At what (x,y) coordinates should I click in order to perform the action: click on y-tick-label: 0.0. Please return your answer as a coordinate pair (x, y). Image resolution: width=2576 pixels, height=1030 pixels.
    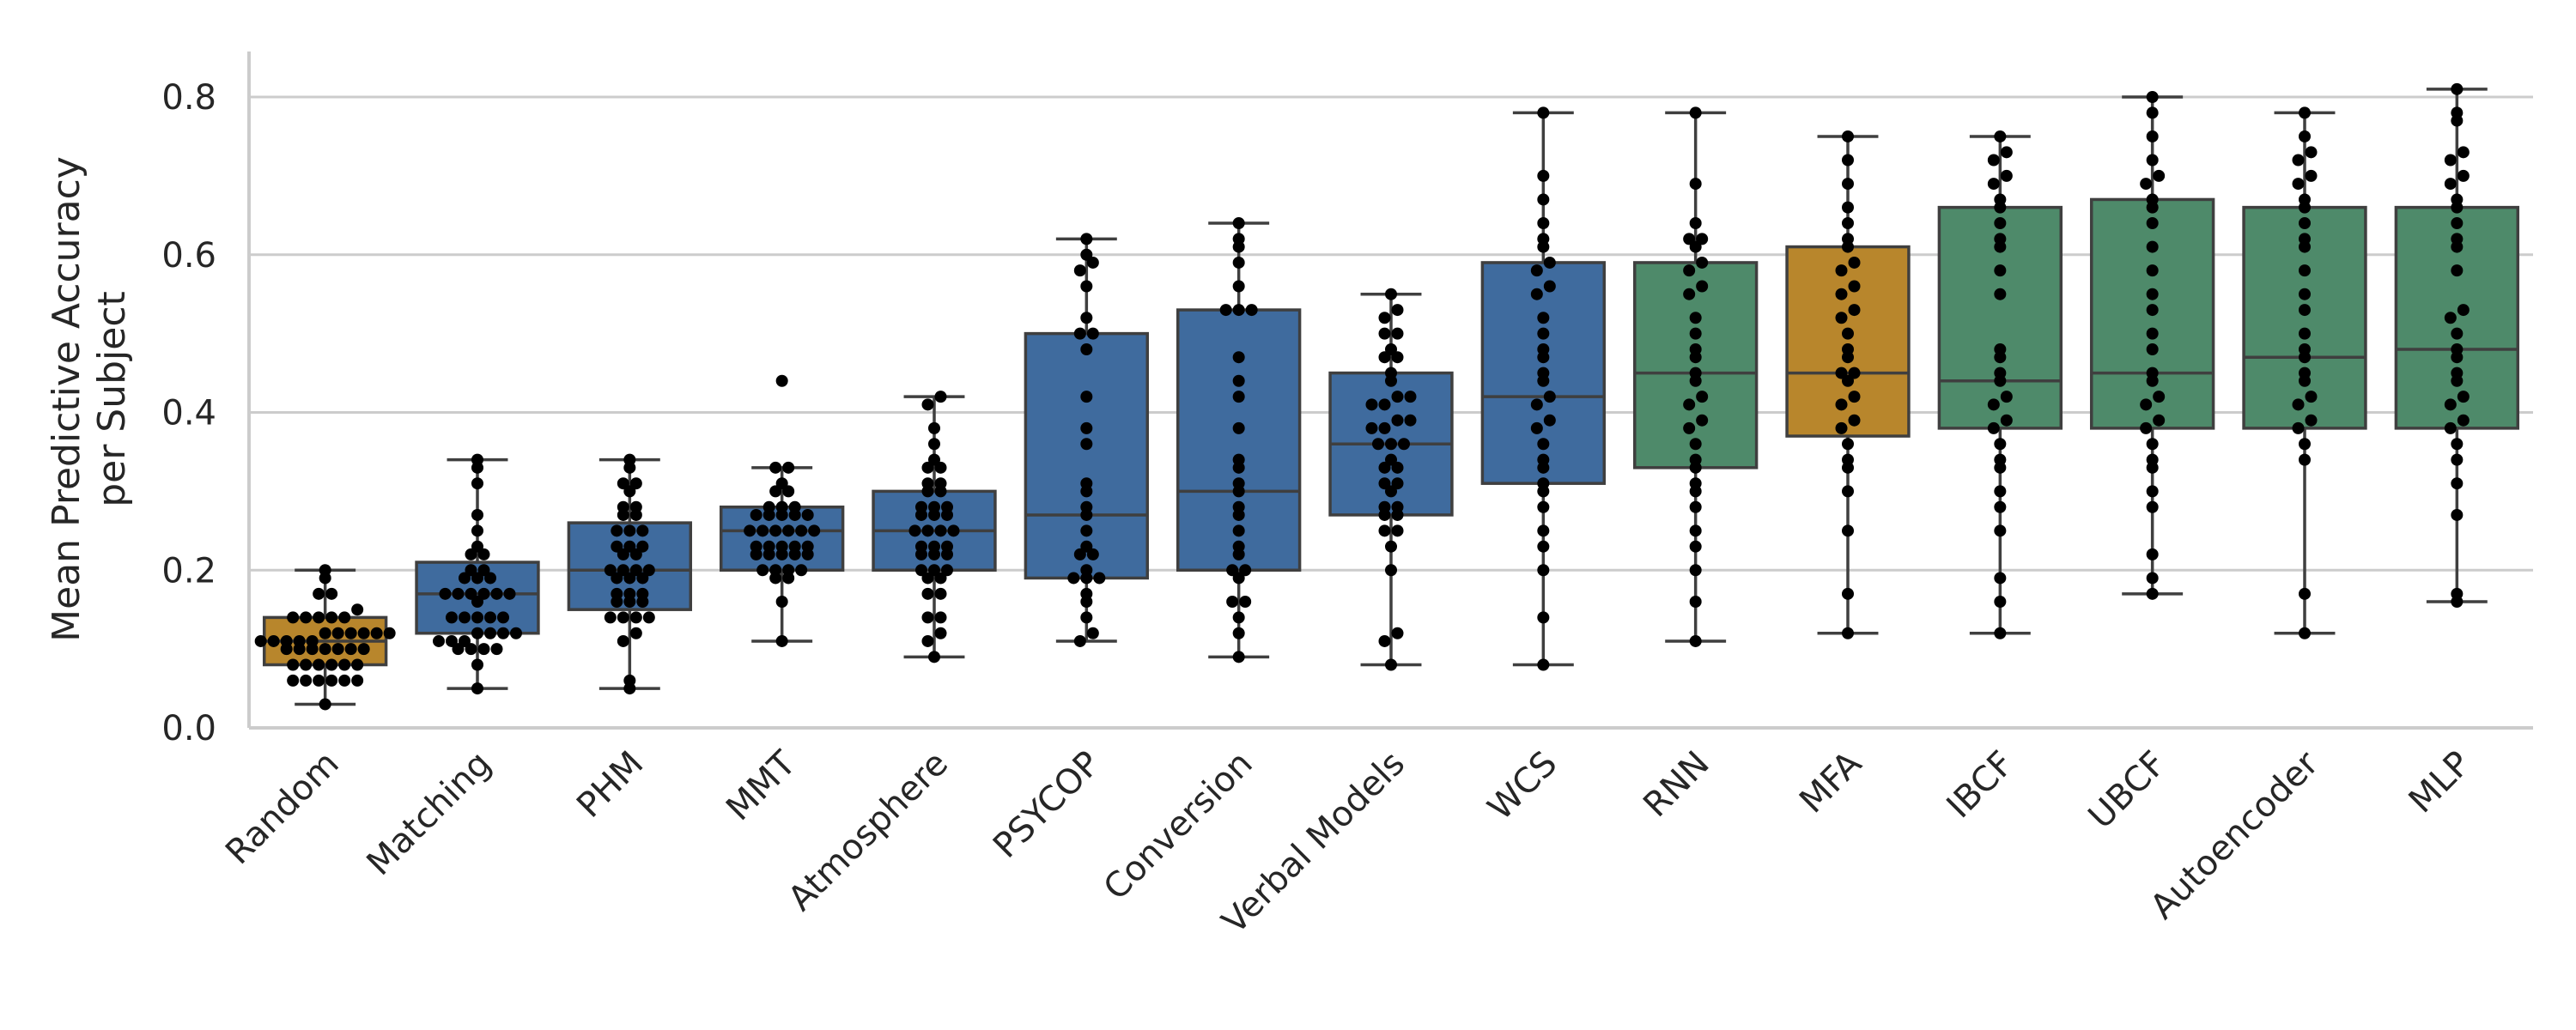
    Looking at the image, I should click on (188, 728).